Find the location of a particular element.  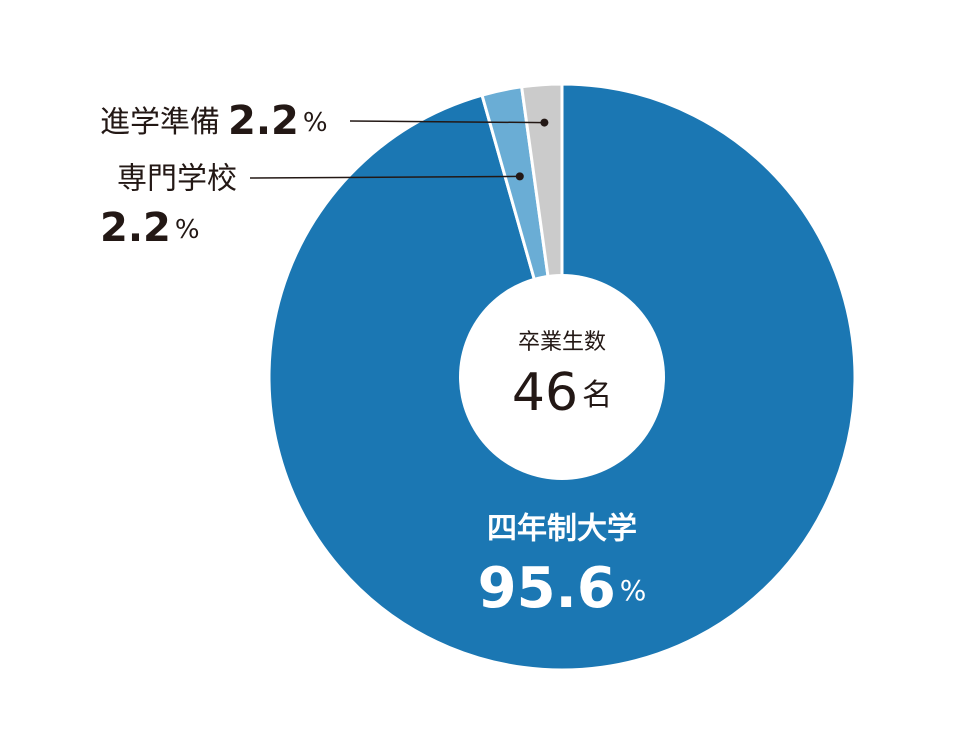

slice-label: 専門学校 is located at coordinates (177, 179).